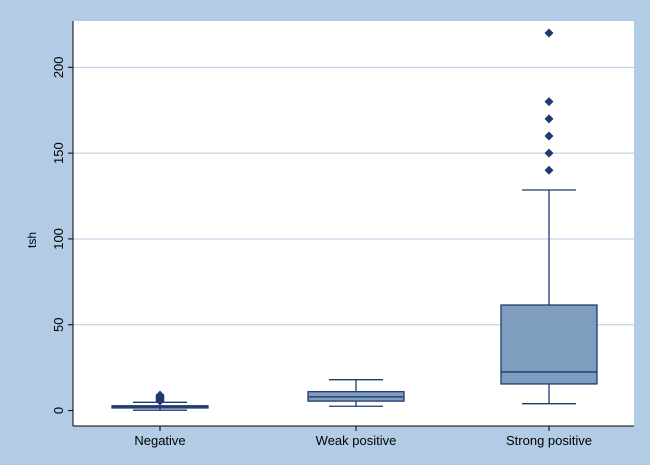 The image size is (650, 465). I want to click on y-tick-label: 200, so click(58, 67).